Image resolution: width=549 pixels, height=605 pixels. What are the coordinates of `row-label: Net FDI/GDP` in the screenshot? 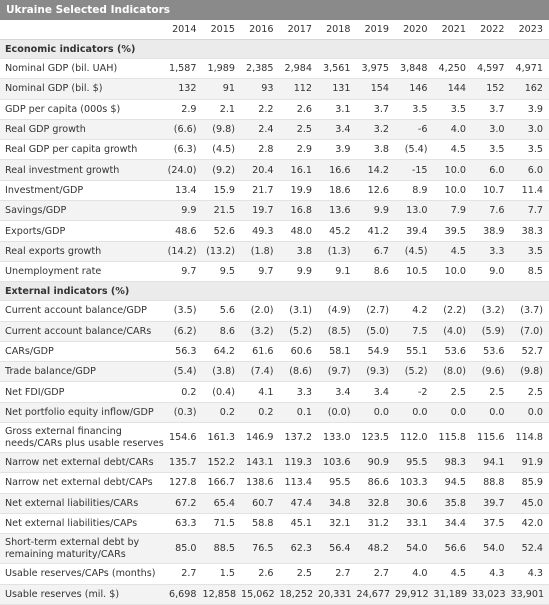 It's located at (82, 392).